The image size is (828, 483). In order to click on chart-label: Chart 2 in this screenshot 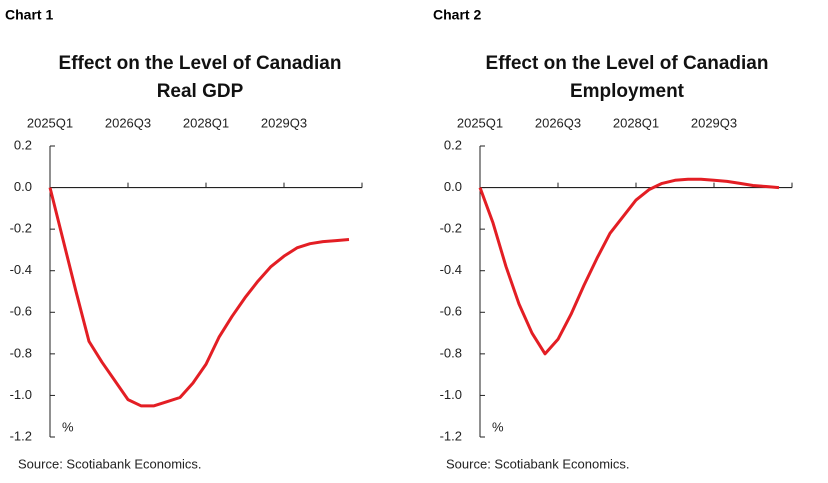, I will do `click(457, 15)`.